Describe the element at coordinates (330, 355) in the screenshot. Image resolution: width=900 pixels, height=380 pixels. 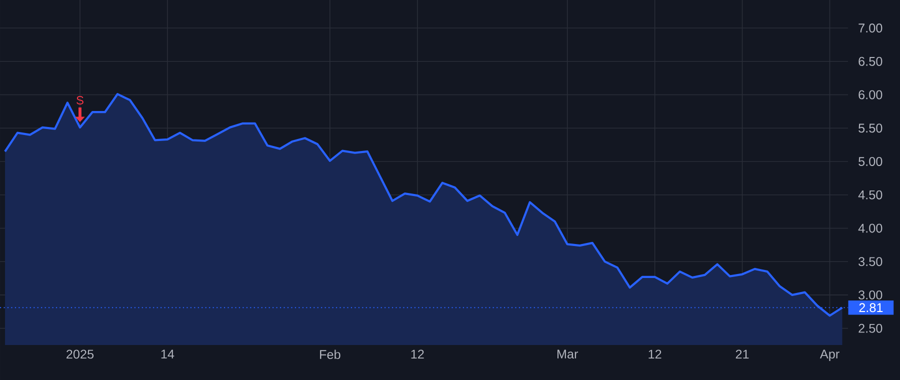
I see `x-tick-label: Feb` at that location.